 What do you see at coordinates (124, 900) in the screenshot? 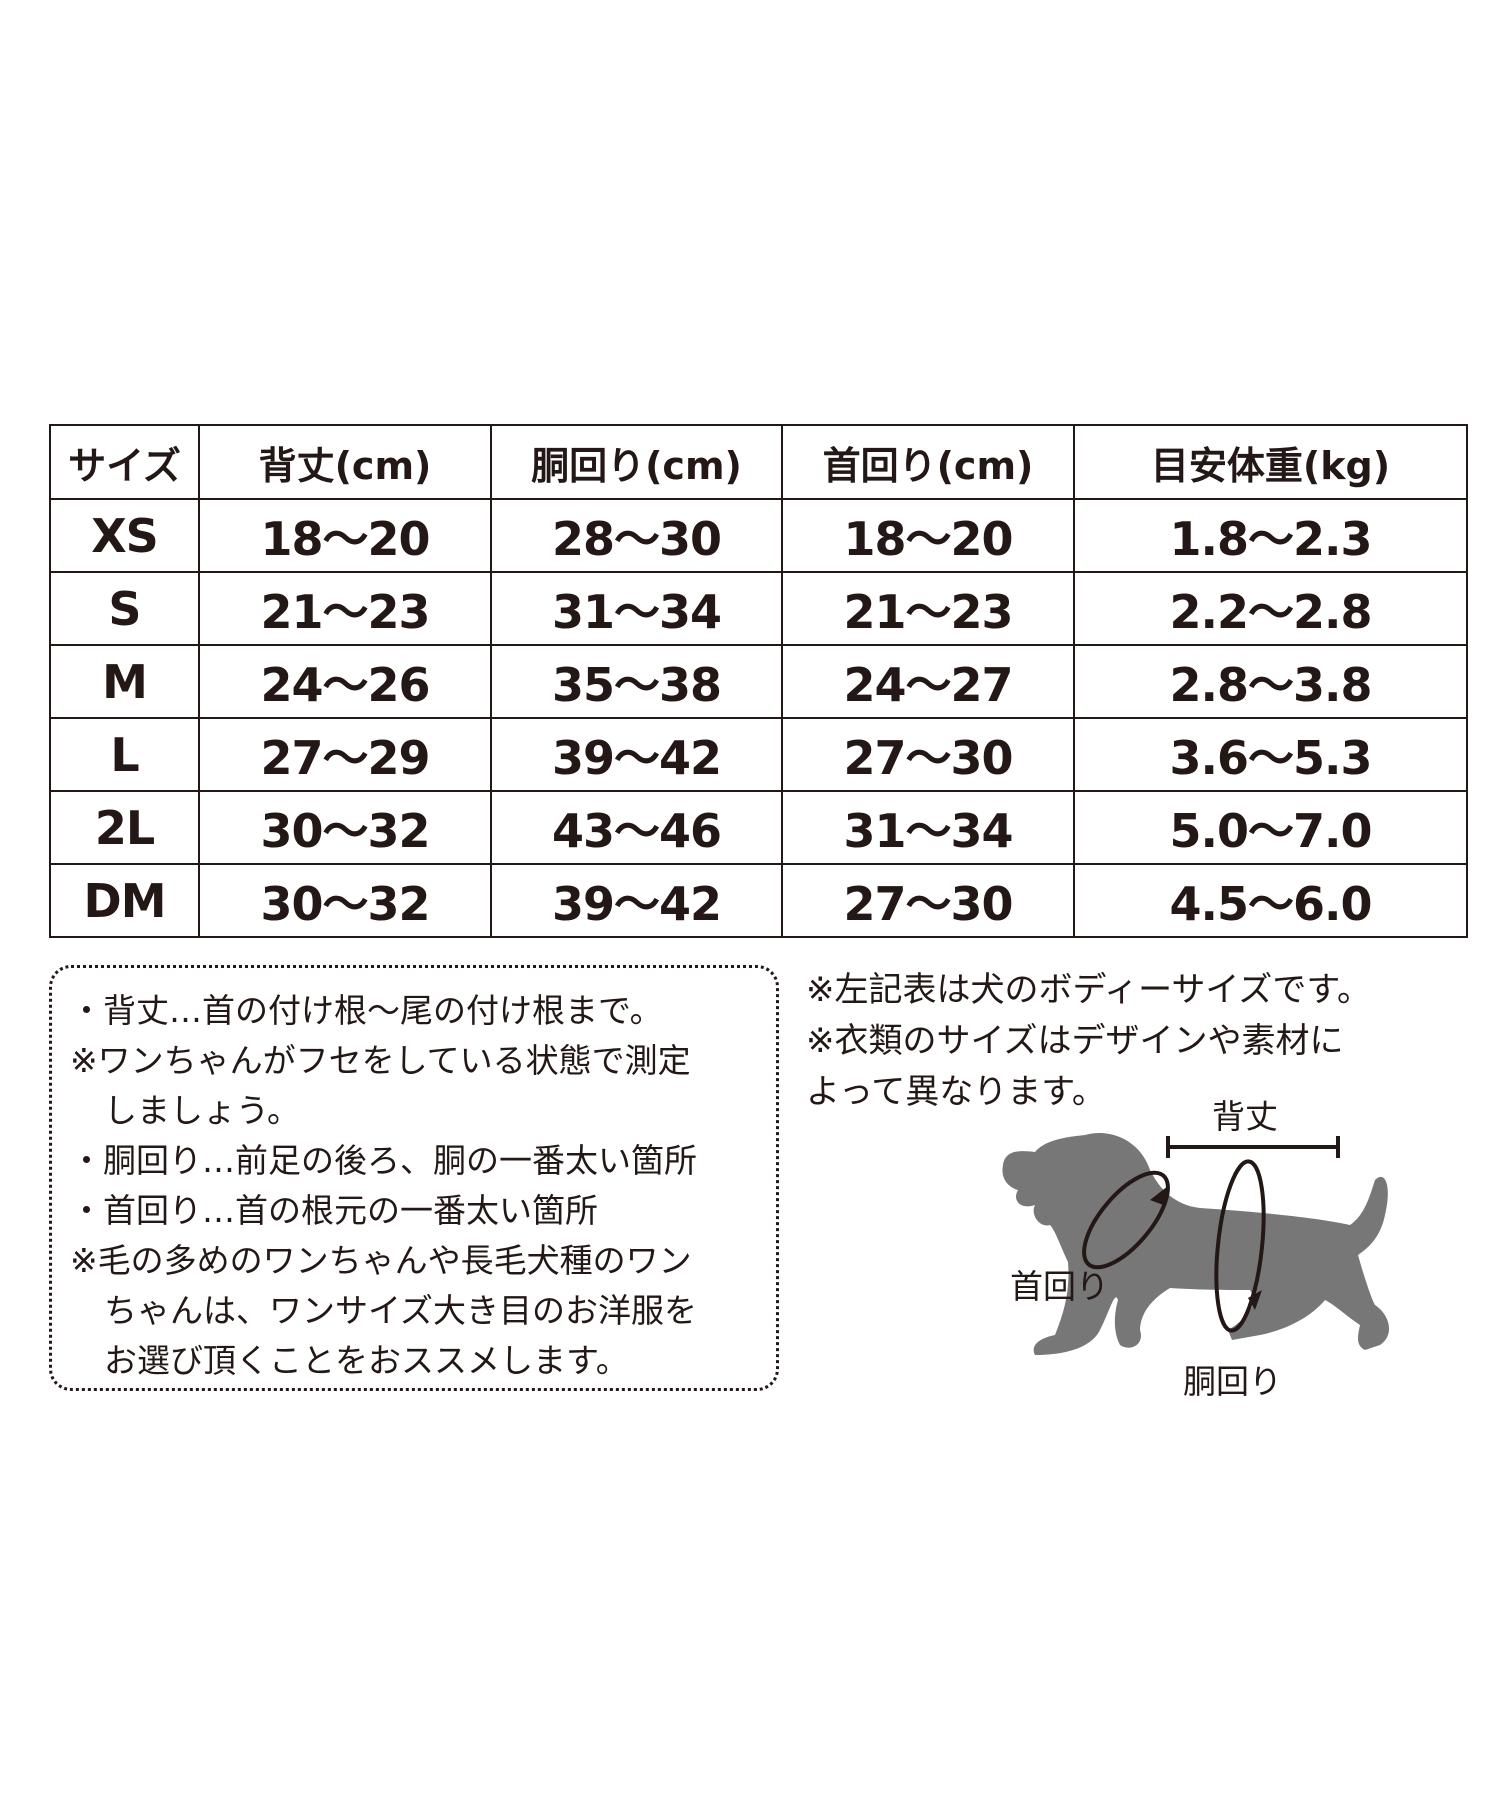
I see `size-cell: DM` at bounding box center [124, 900].